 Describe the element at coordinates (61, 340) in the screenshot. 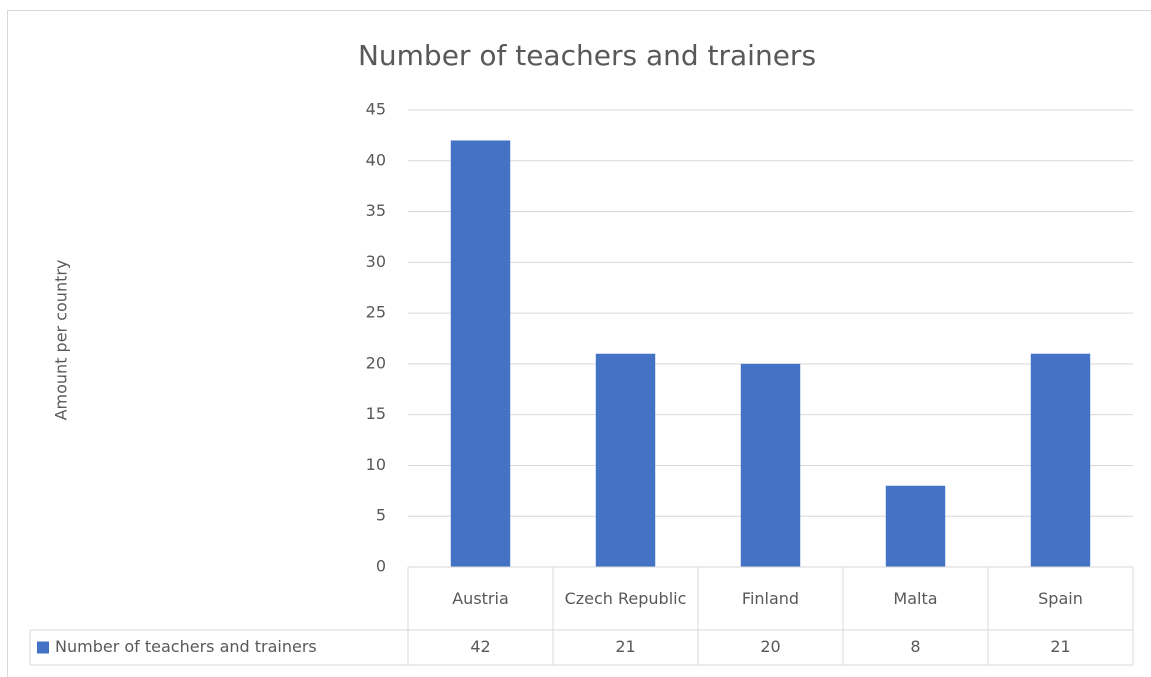

I see `y-axis-label: Amount per country` at that location.